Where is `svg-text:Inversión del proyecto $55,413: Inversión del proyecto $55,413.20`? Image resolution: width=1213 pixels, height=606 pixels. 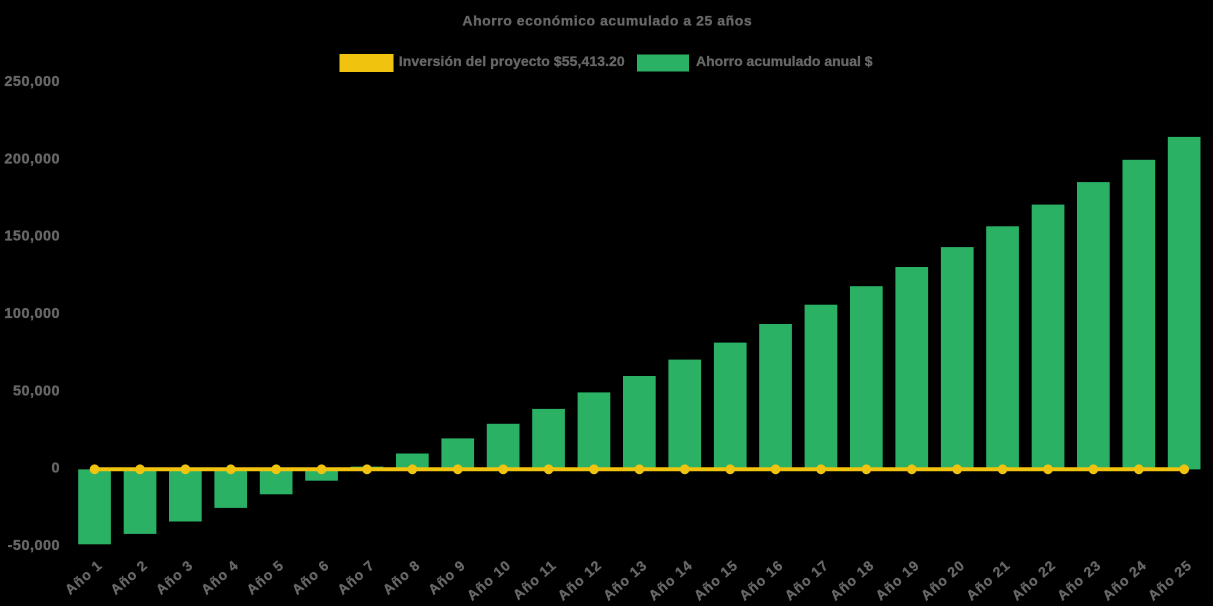
svg-text:Inversión del proyecto $55,413: Inversión del proyecto $55,413.20 is located at coordinates (512, 61).